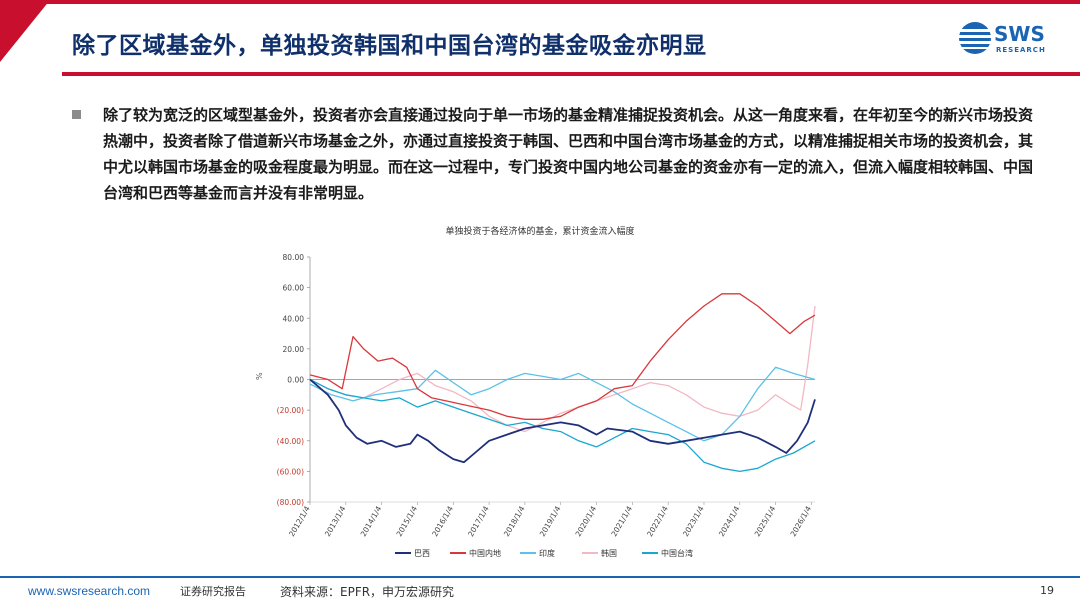  What do you see at coordinates (389, 46) in the screenshot?
I see `slide-title: 除了区域基金外，单独投资韩国和中国台湾的基金吸金亦明显` at bounding box center [389, 46].